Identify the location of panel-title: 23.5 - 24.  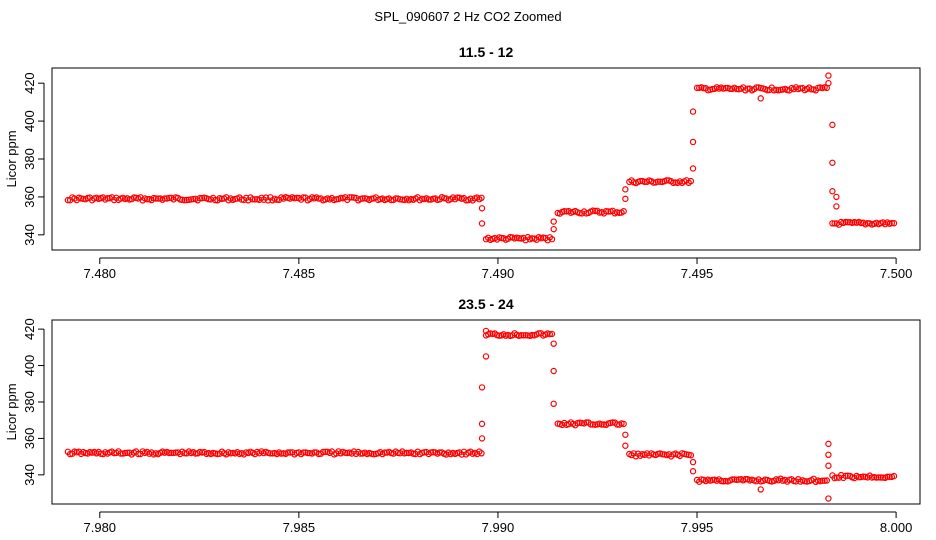
(485, 304).